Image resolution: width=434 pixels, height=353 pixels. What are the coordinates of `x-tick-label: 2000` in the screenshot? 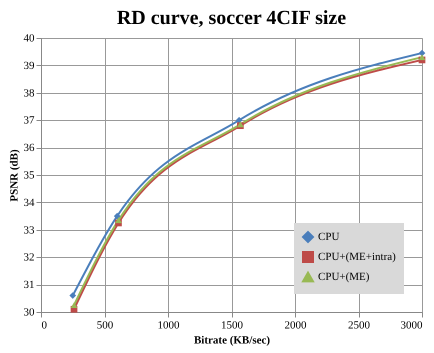 It's located at (295, 326).